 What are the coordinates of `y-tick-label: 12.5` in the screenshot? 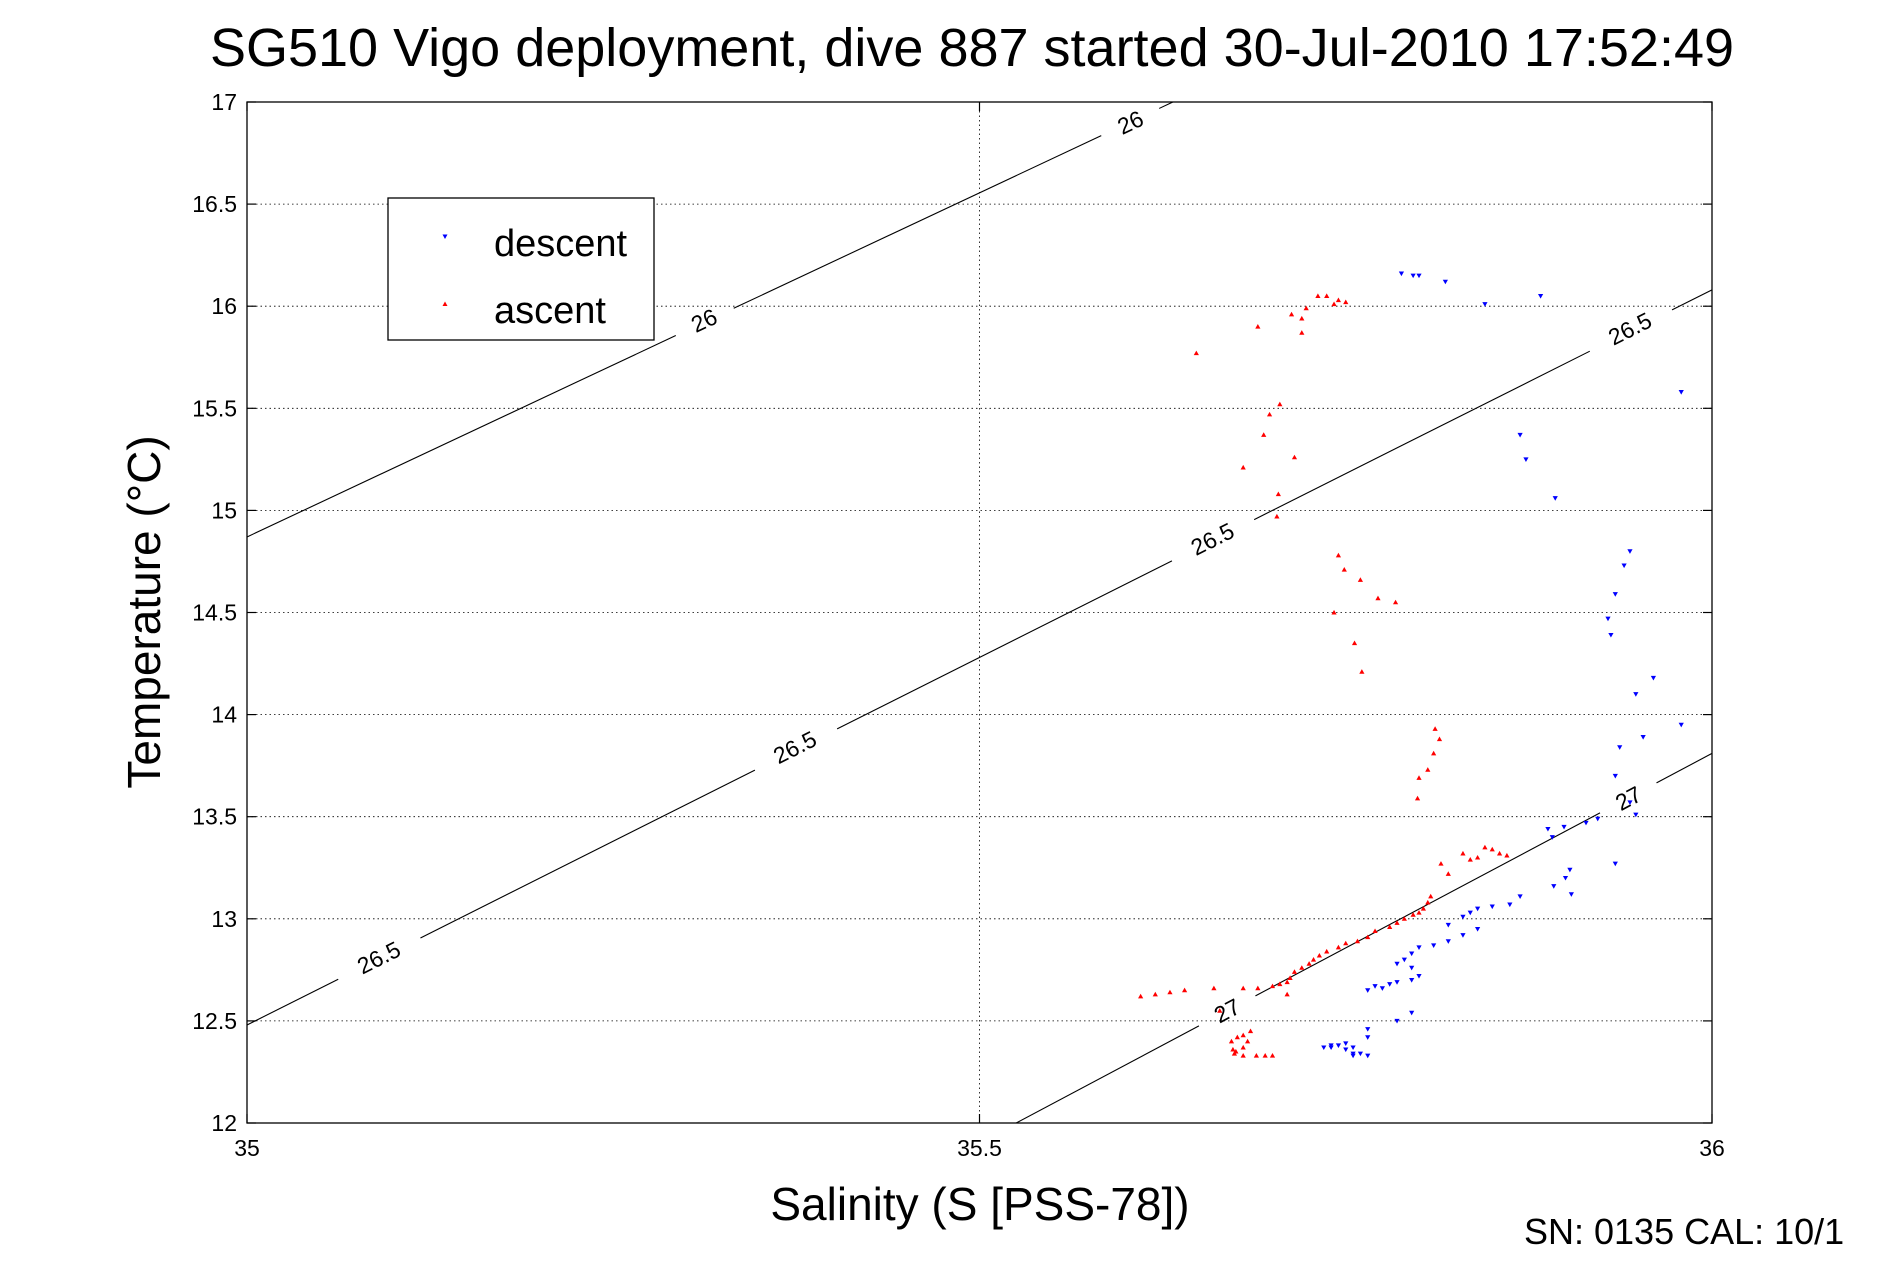 It's located at (214, 1021).